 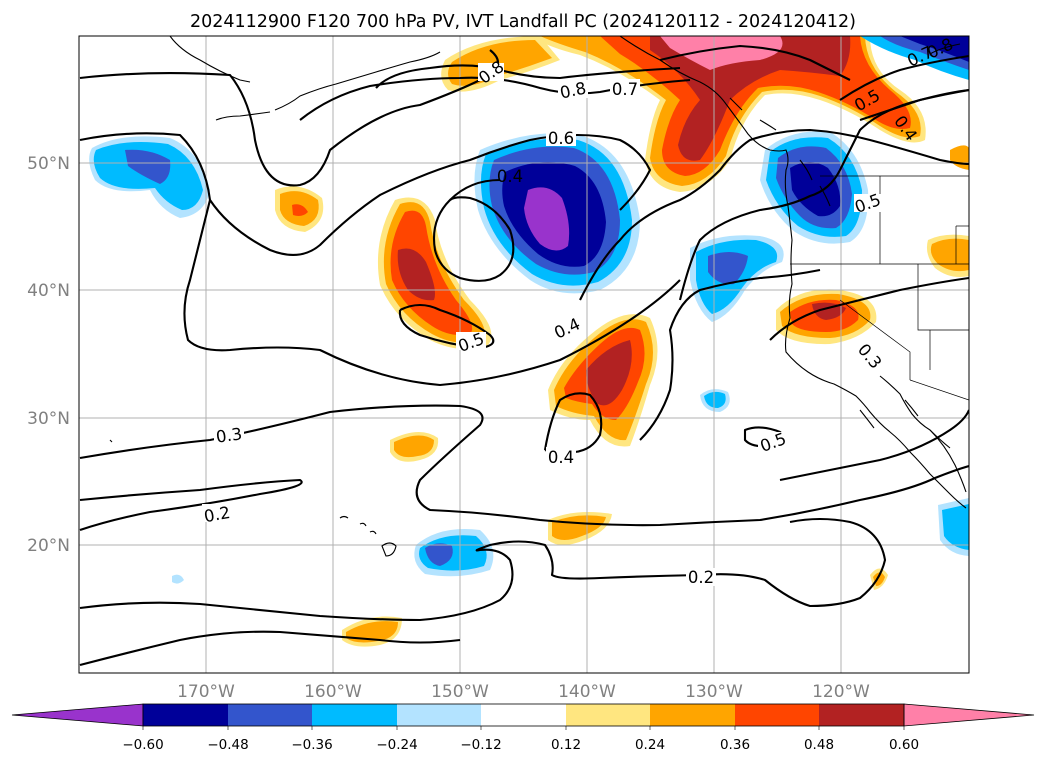 I want to click on colorbar-tick-label: −0.60, so click(x=142, y=745).